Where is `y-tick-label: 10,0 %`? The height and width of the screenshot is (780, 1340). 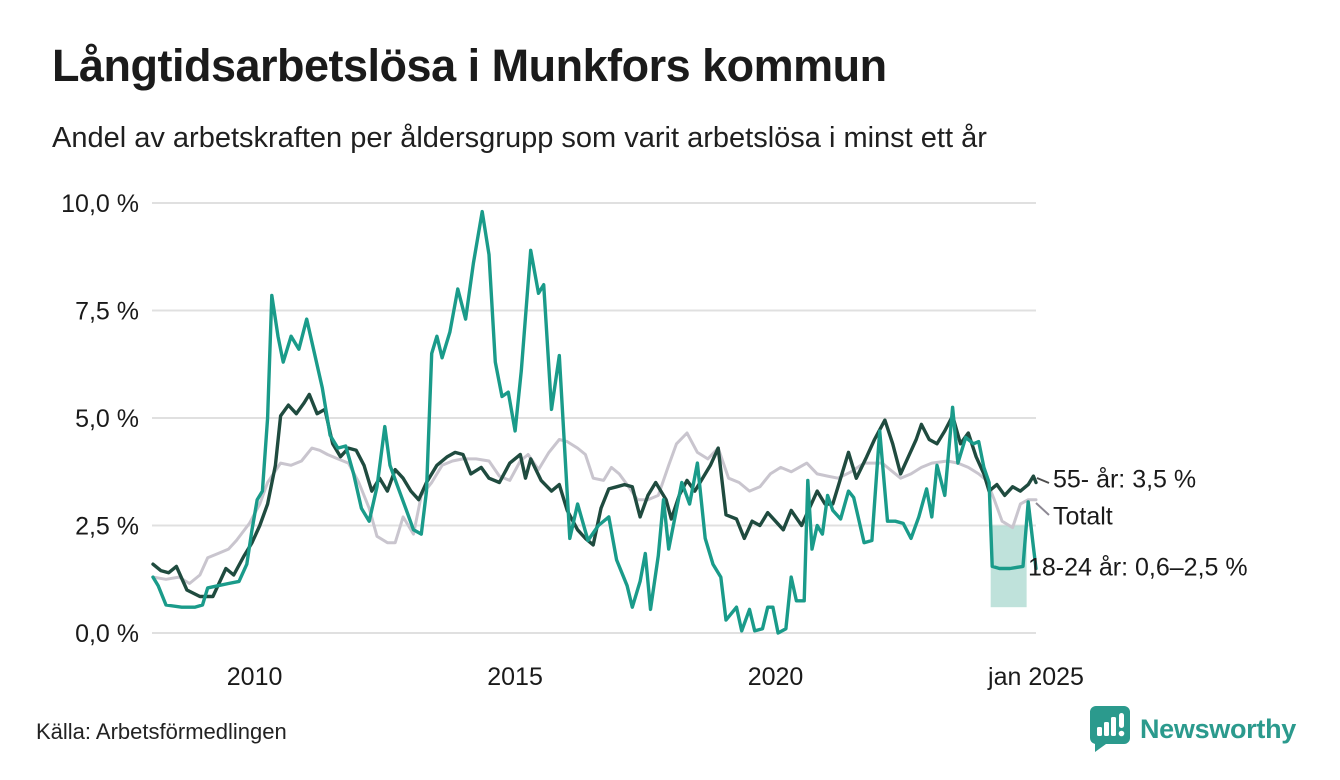 y-tick-label: 10,0 % is located at coordinates (100, 204).